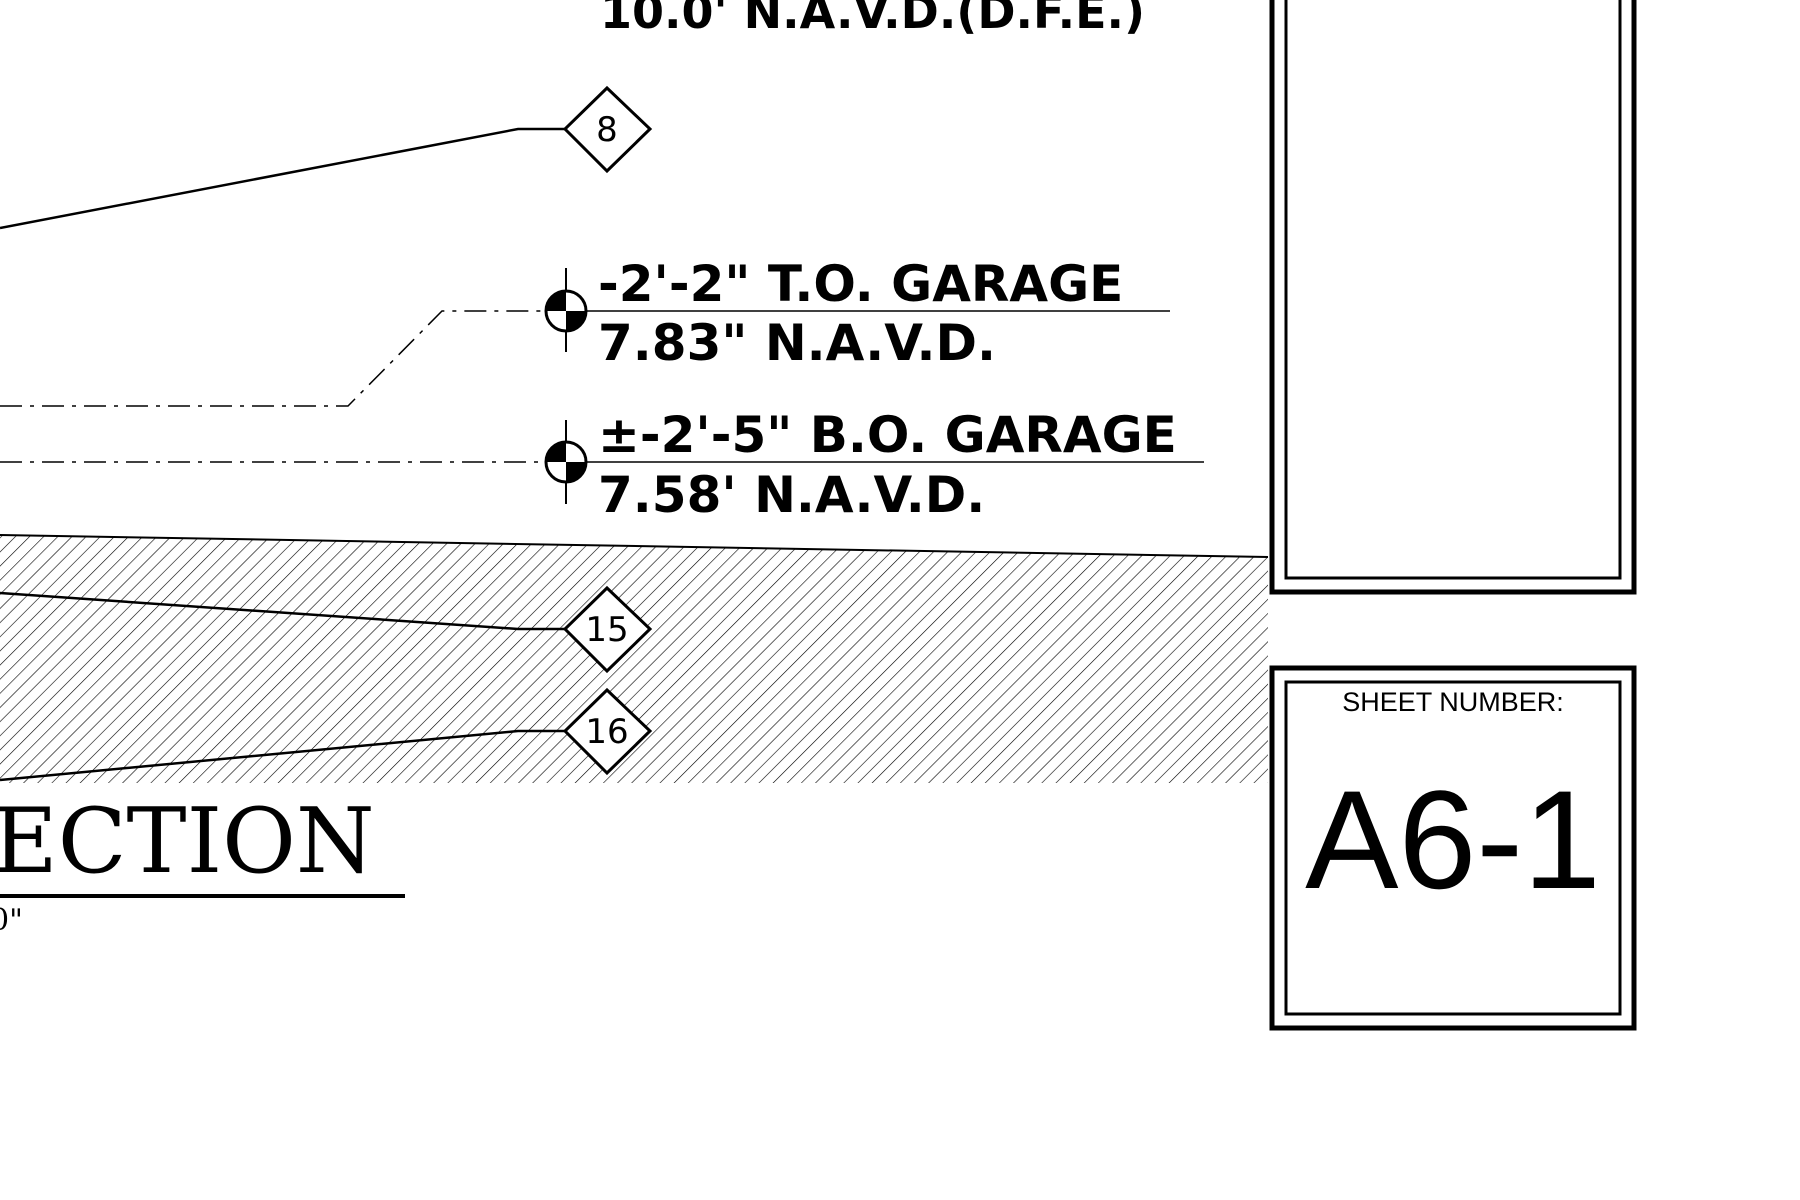 This screenshot has height=1200, width=1800. Describe the element at coordinates (285, 755) in the screenshot. I see `keynote-16-leader` at that location.